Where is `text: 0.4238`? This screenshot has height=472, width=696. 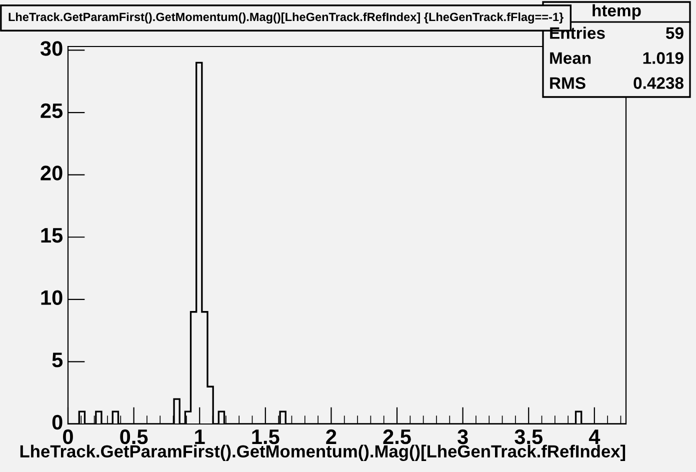
text: 0.4238 is located at coordinates (659, 83).